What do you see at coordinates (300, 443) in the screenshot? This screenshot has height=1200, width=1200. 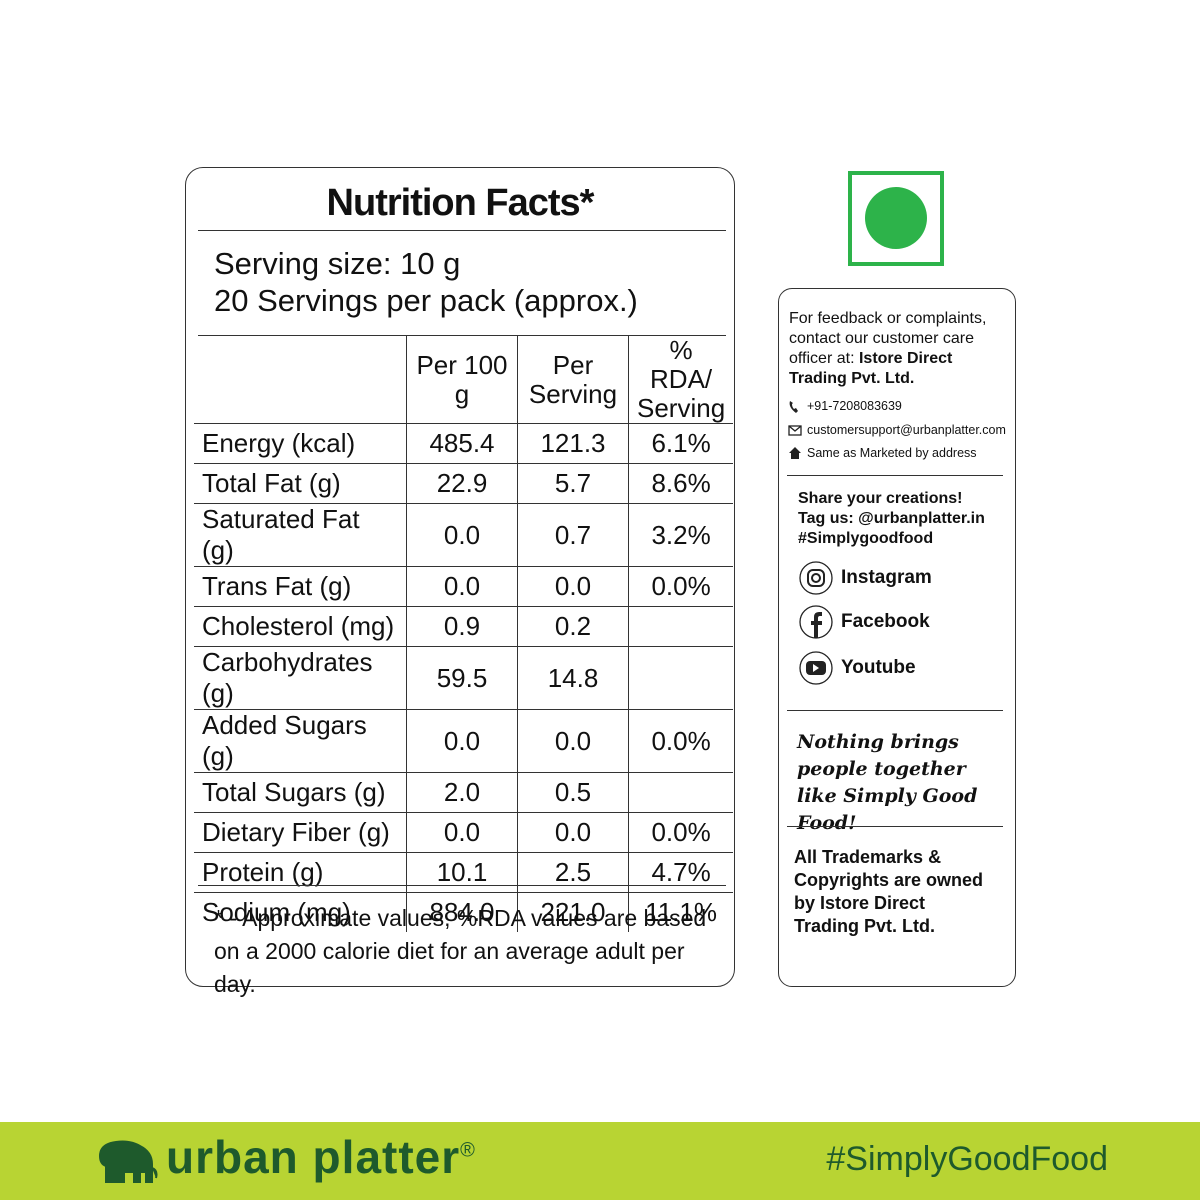 I see `nutrient-name: Energy (kcal)` at bounding box center [300, 443].